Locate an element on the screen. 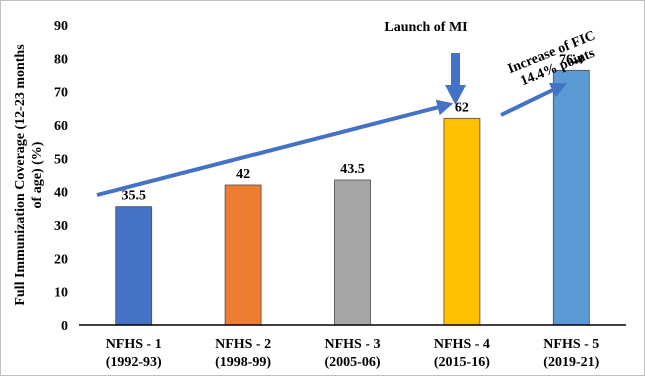 This screenshot has width=645, height=380. y-axis-title-line-1: Full Immunization Coverage (12-23 months is located at coordinates (20, 175).